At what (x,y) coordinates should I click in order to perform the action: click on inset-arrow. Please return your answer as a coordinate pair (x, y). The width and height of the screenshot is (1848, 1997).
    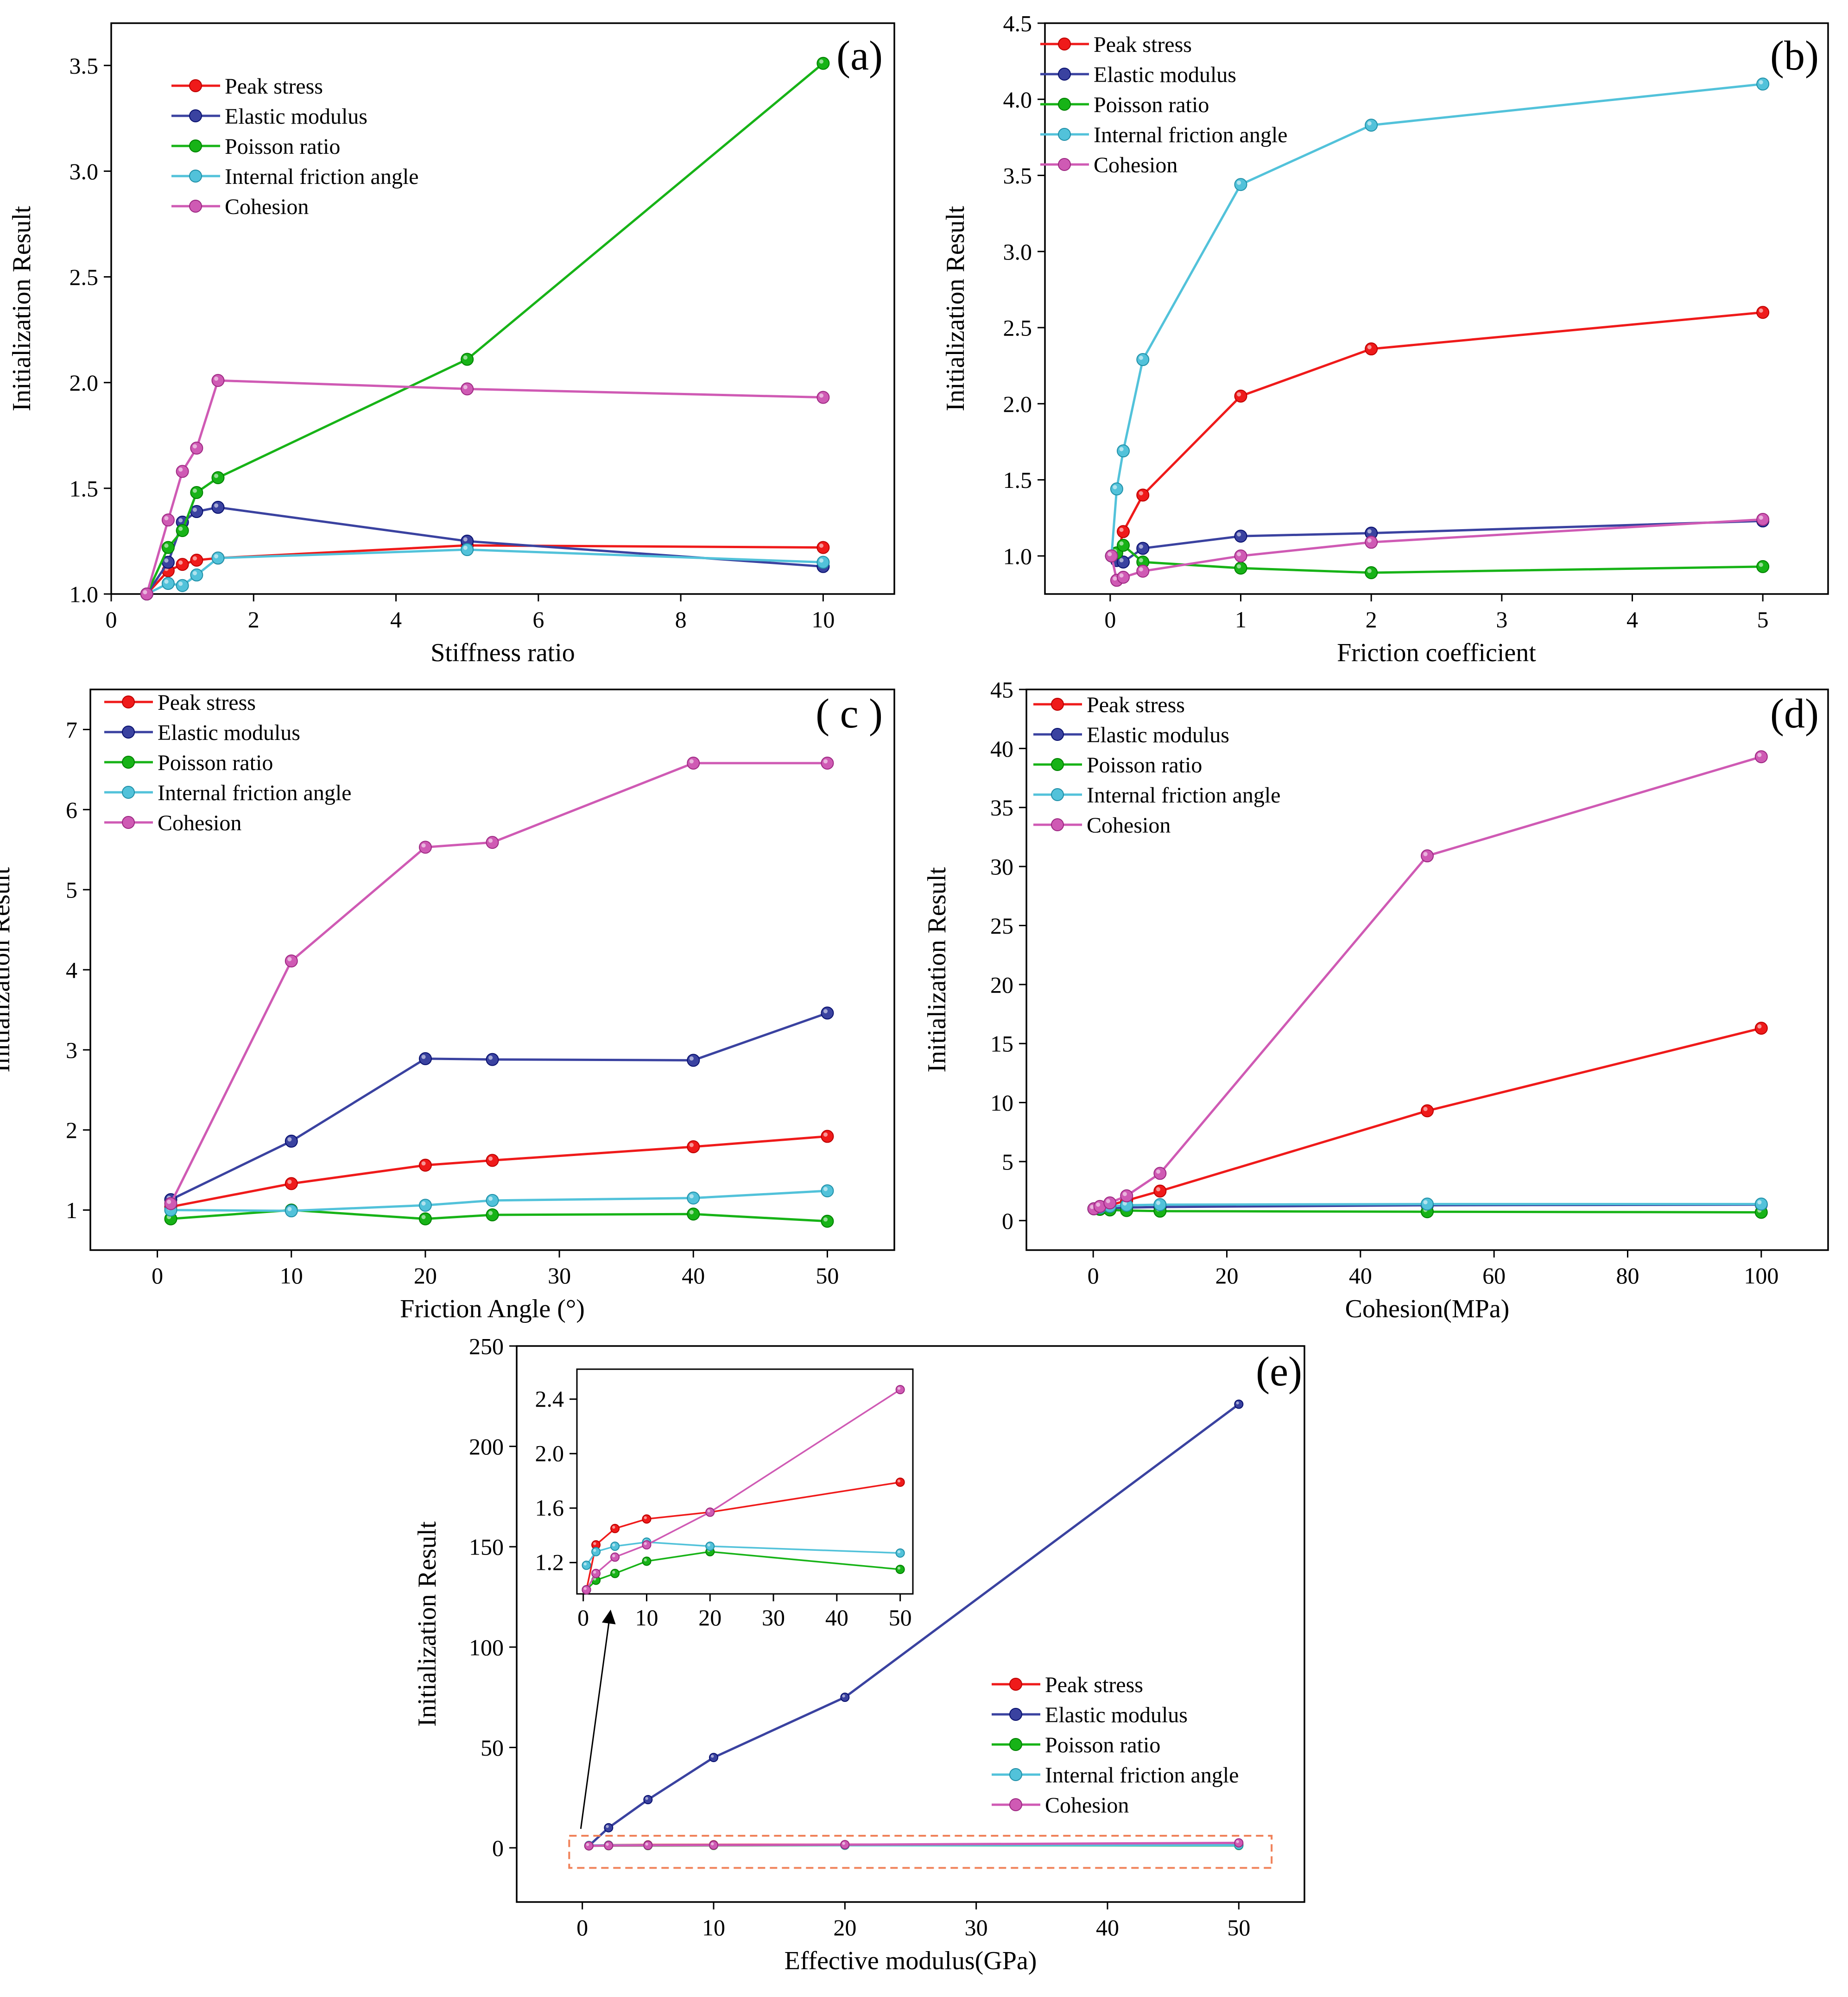
    Looking at the image, I should click on (598, 1719).